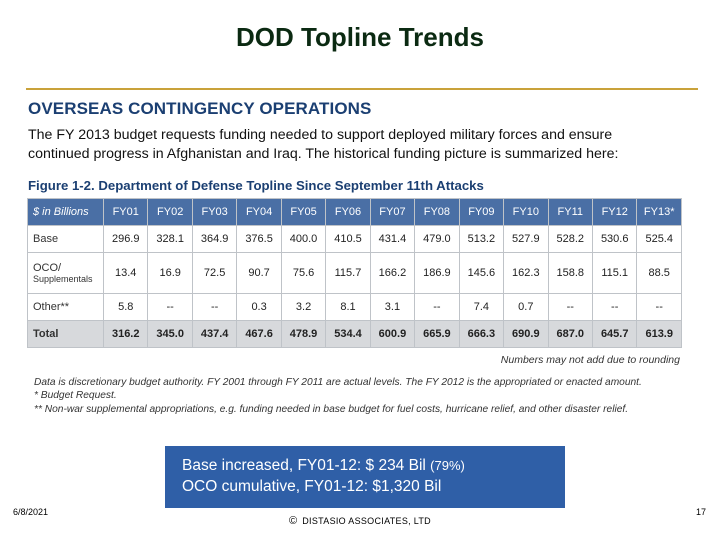 The height and width of the screenshot is (540, 720). What do you see at coordinates (437, 212) in the screenshot?
I see `year-header: FY08` at bounding box center [437, 212].